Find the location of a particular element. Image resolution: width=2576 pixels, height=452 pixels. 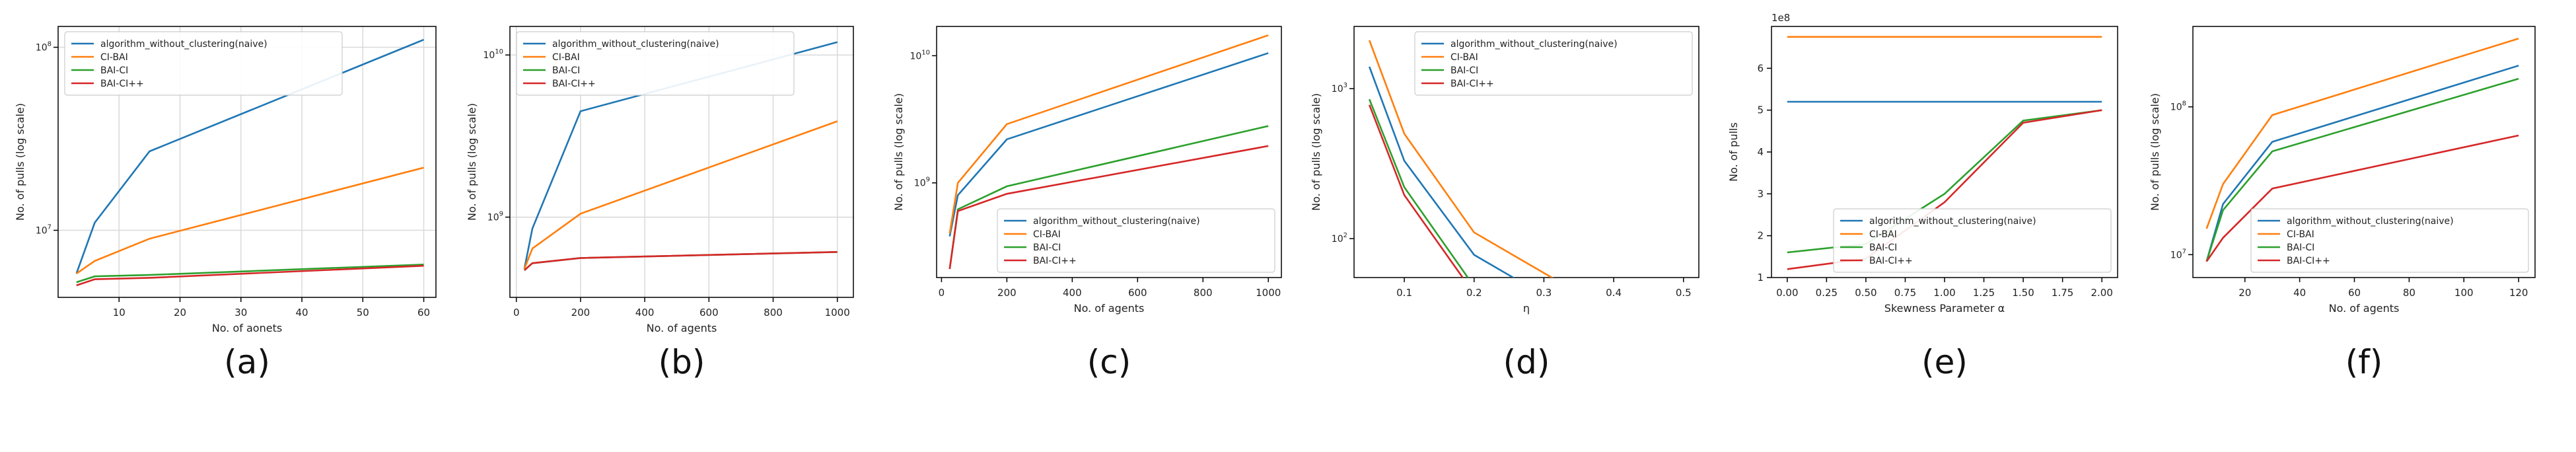

x-tick-label: 0.75 is located at coordinates (1905, 293).